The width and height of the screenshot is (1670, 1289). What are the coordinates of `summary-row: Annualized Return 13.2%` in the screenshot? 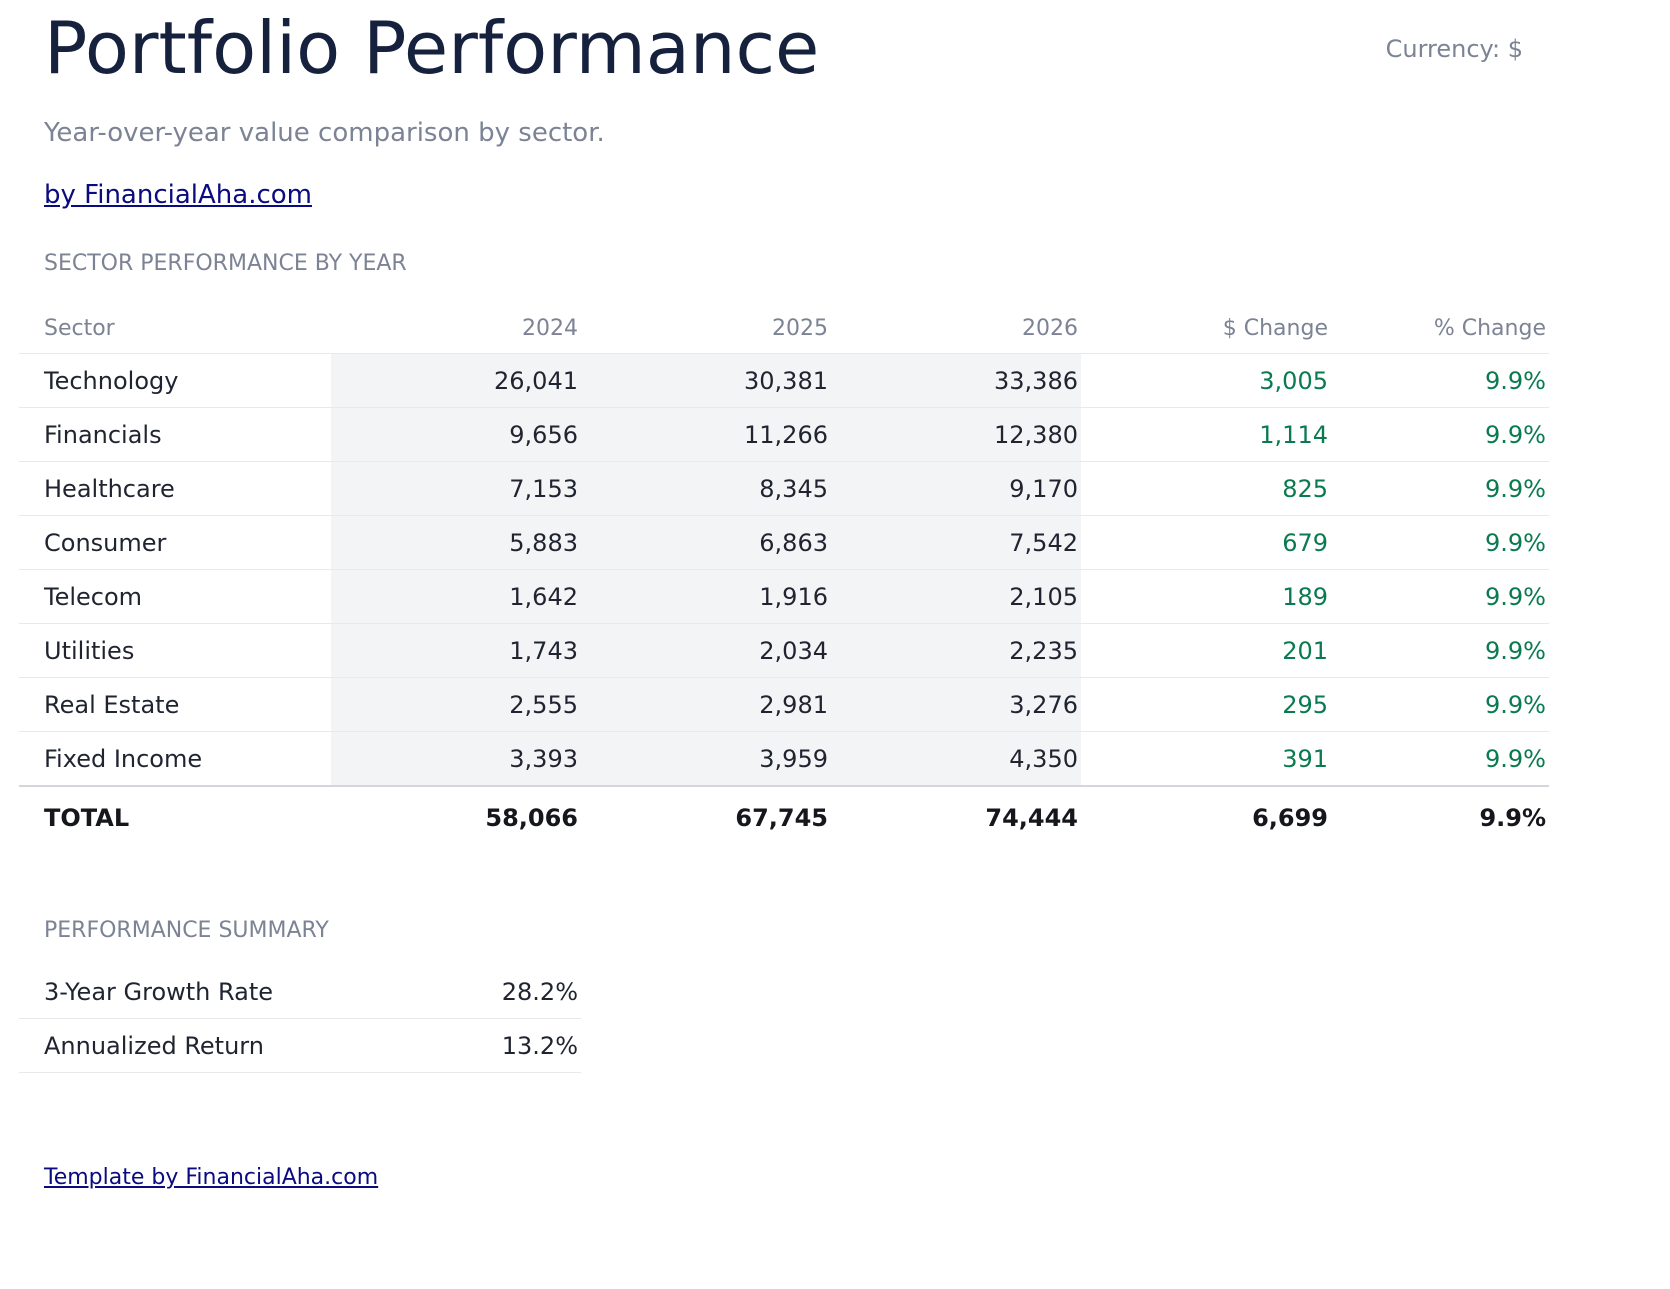 It's located at (300, 1045).